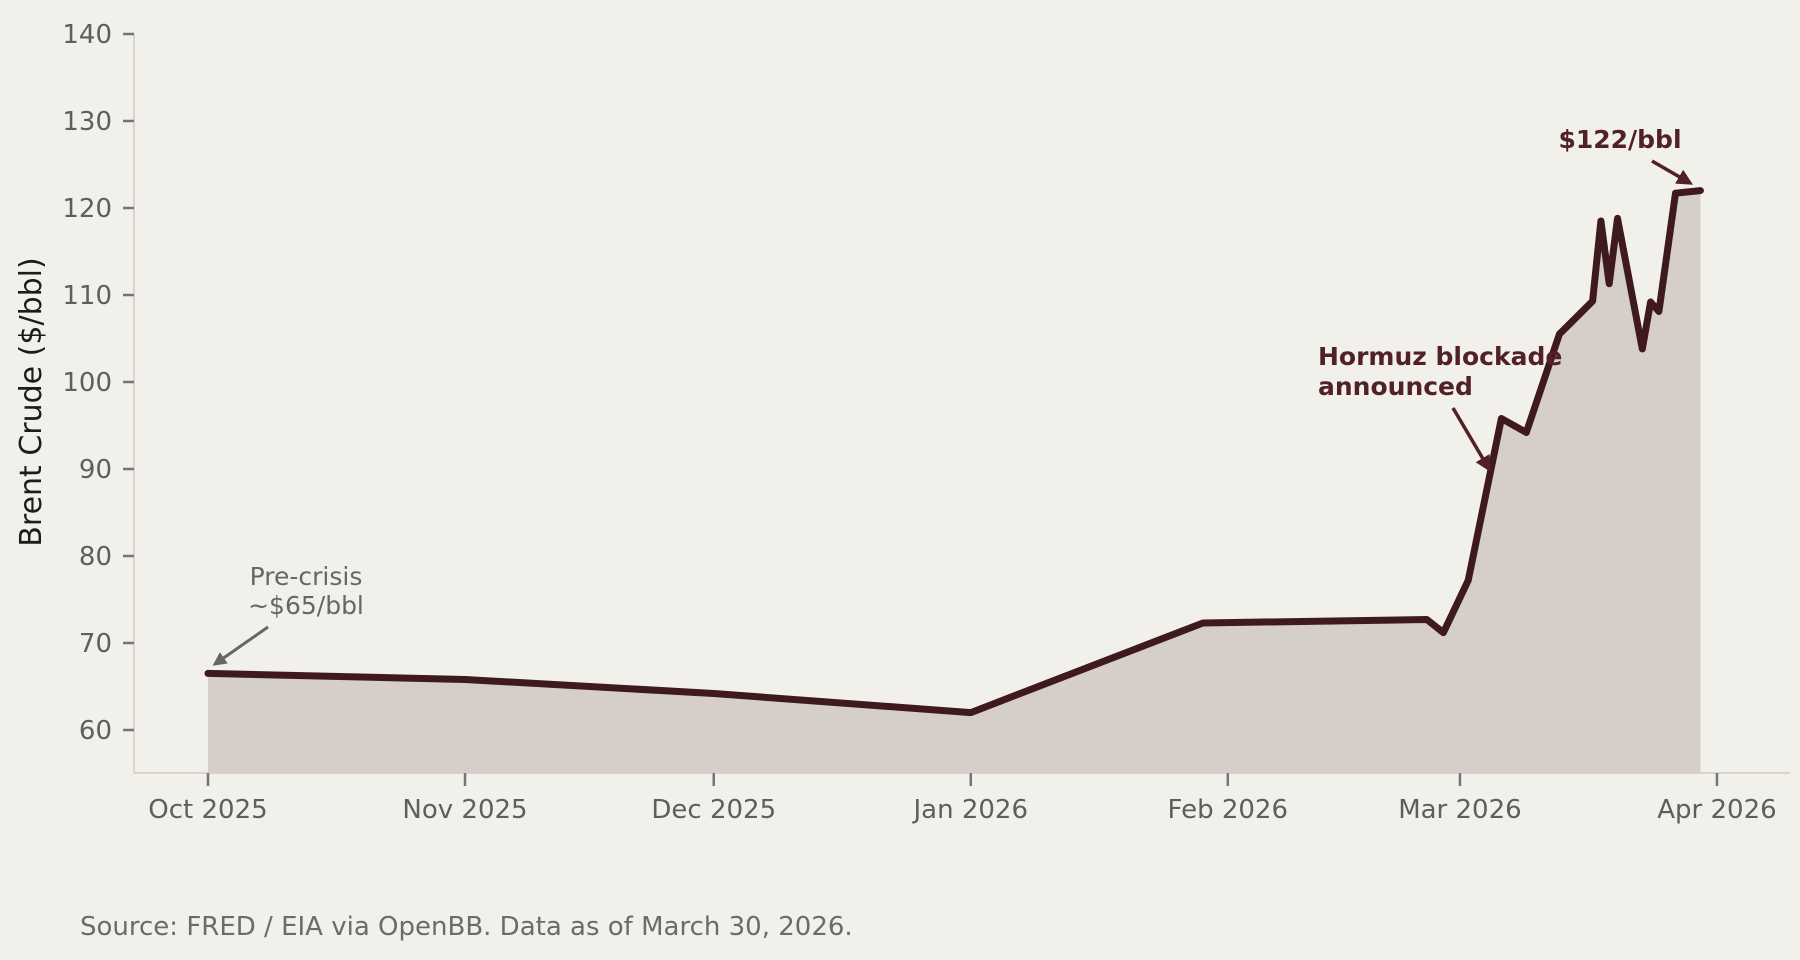 The image size is (1800, 960). Describe the element at coordinates (87, 296) in the screenshot. I see `y-tick-label: 110` at that location.